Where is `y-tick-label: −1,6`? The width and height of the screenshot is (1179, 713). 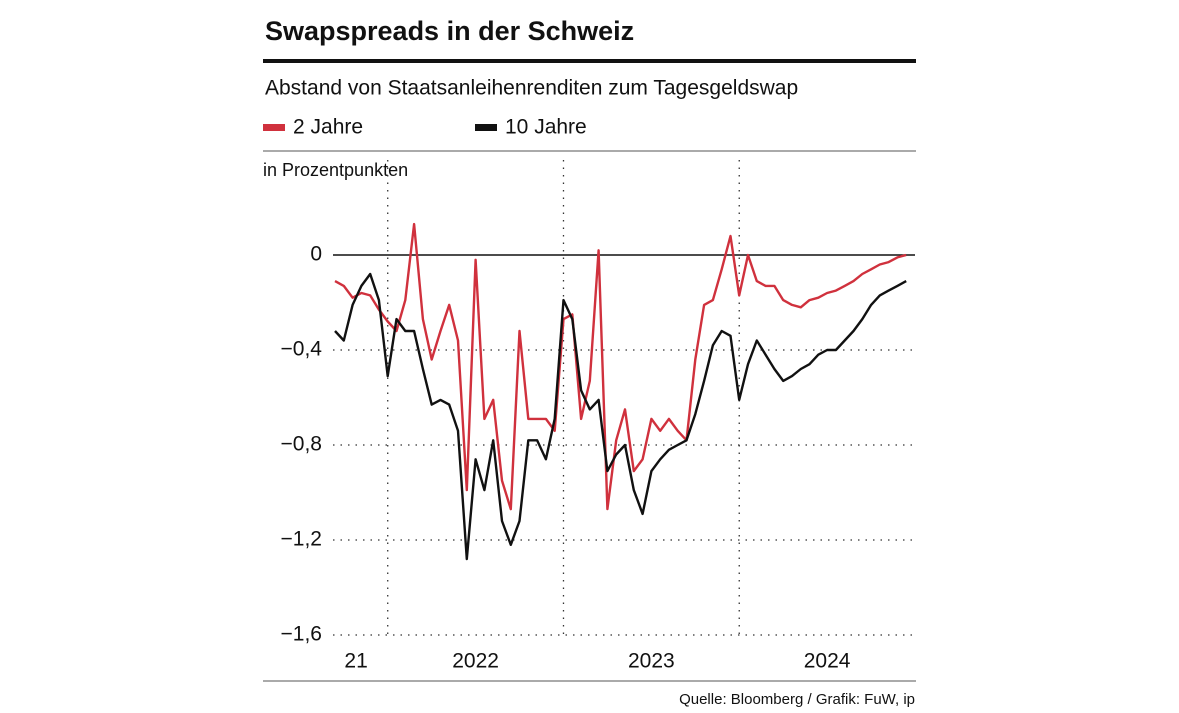 y-tick-label: −1,6 is located at coordinates (301, 634).